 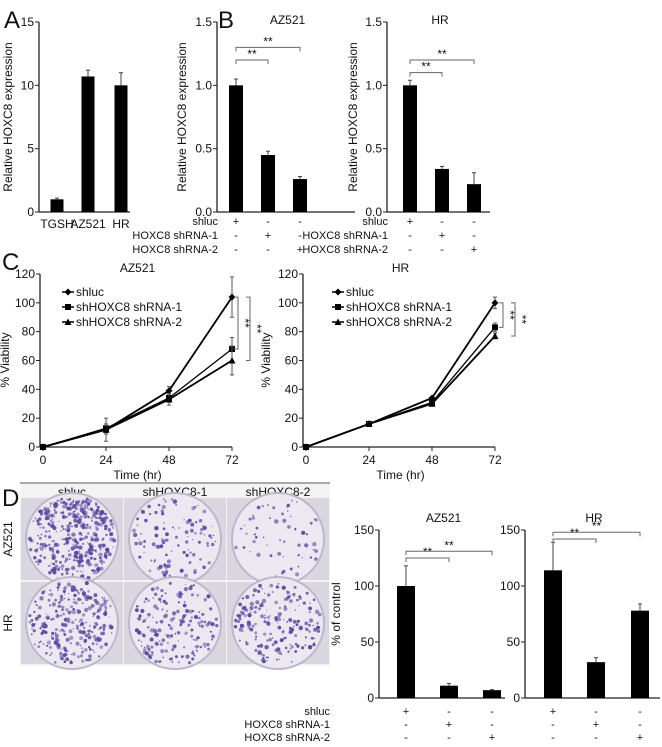 What do you see at coordinates (432, 460) in the screenshot?
I see `x-tick-label: 48` at bounding box center [432, 460].